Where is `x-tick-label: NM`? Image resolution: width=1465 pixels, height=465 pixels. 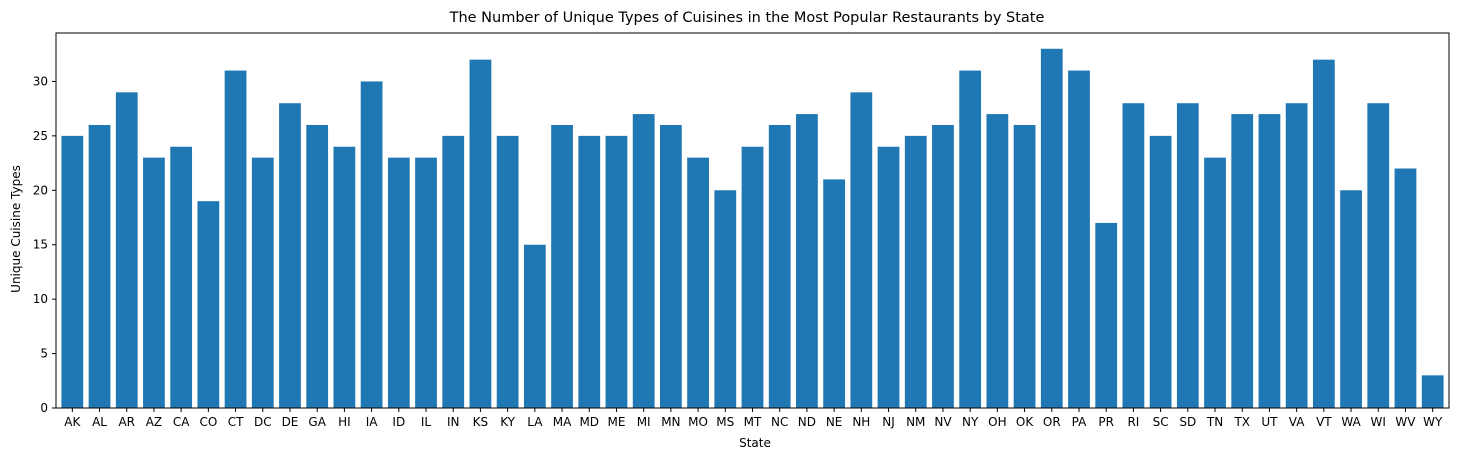
x-tick-label: NM is located at coordinates (915, 422).